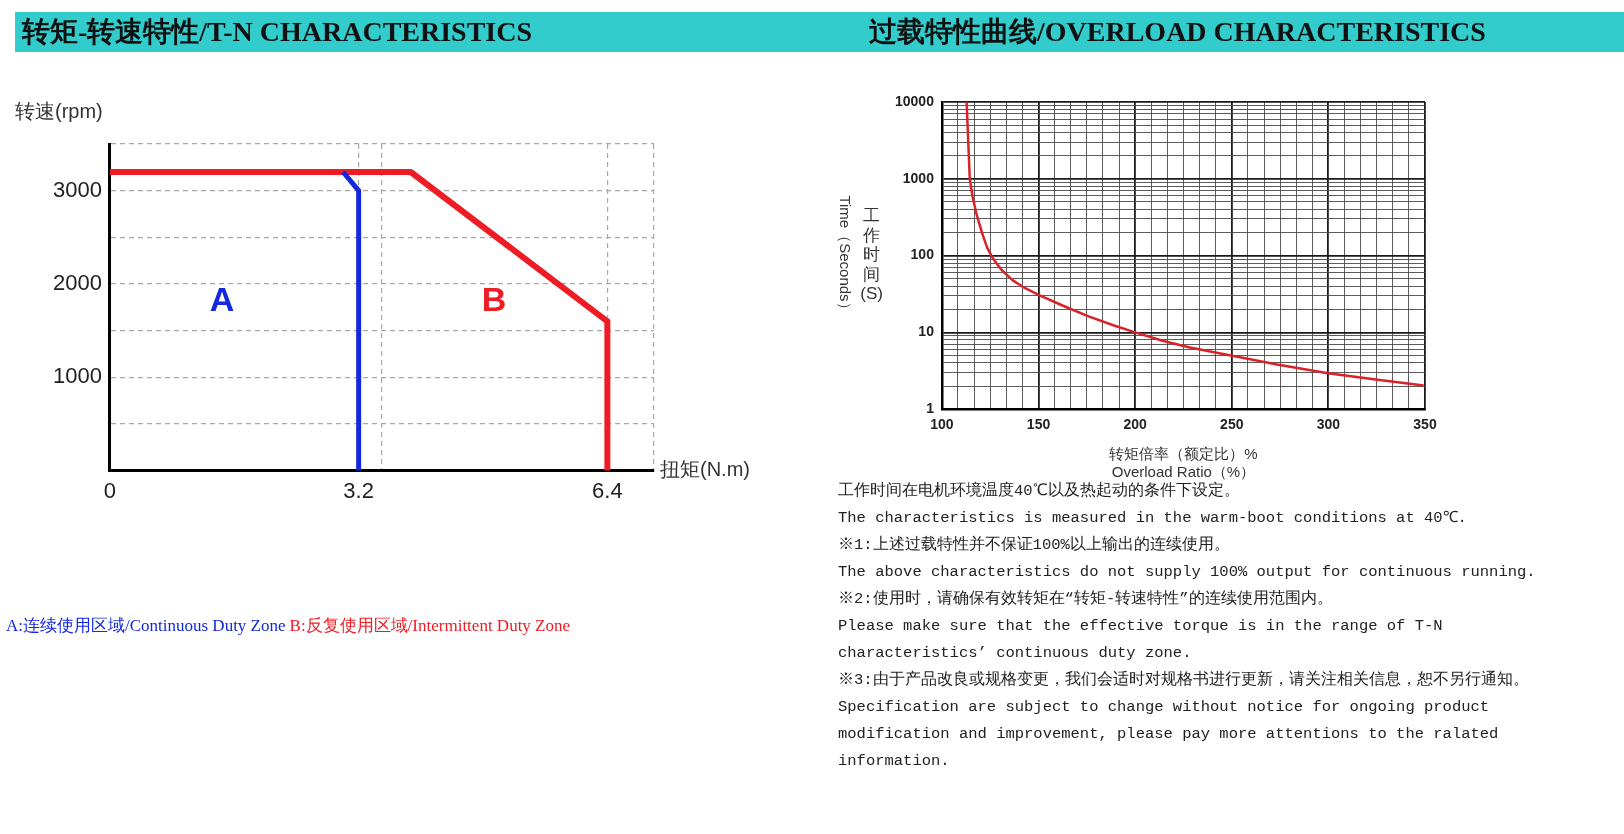 The width and height of the screenshot is (1624, 834). I want to click on text: 工作时间在电机环境温度40℃以及热起动的条件下设定。, so click(1039, 491).